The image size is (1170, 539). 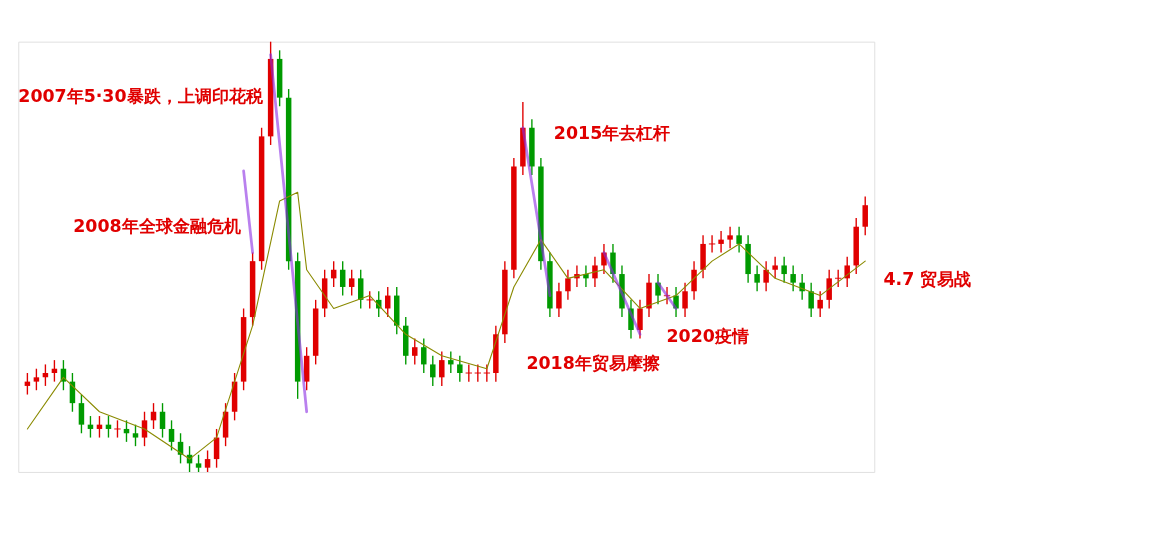 What do you see at coordinates (141, 96) in the screenshot?
I see `annotation: 2007年5·30暴跌，上调印花税` at bounding box center [141, 96].